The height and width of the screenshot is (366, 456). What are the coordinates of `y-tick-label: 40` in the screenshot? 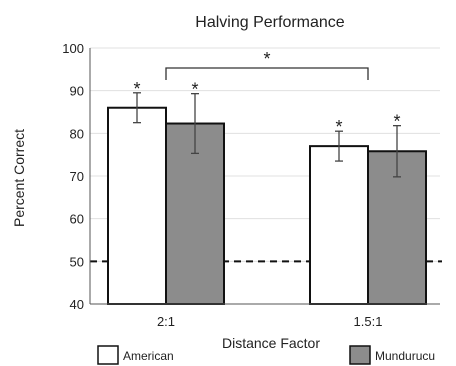 It's located at (77, 304).